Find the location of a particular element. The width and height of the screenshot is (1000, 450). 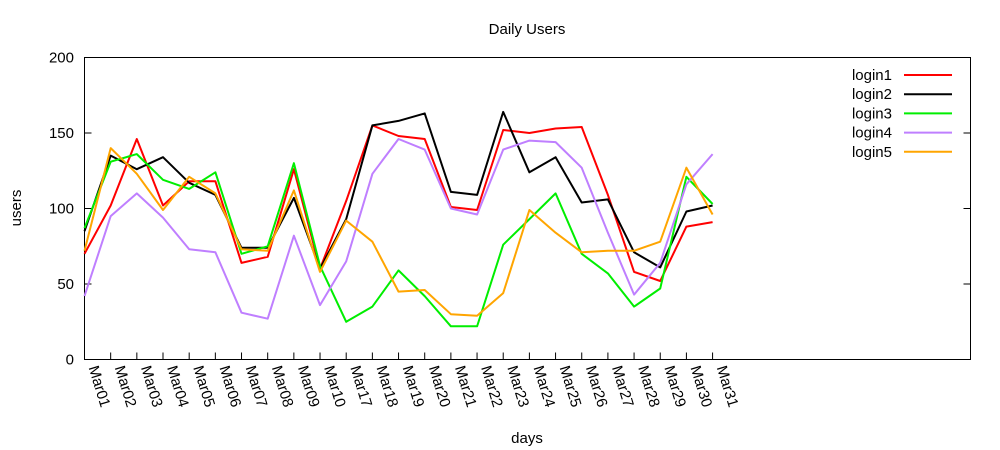

x-tick-label: Mar09 is located at coordinates (308, 387).